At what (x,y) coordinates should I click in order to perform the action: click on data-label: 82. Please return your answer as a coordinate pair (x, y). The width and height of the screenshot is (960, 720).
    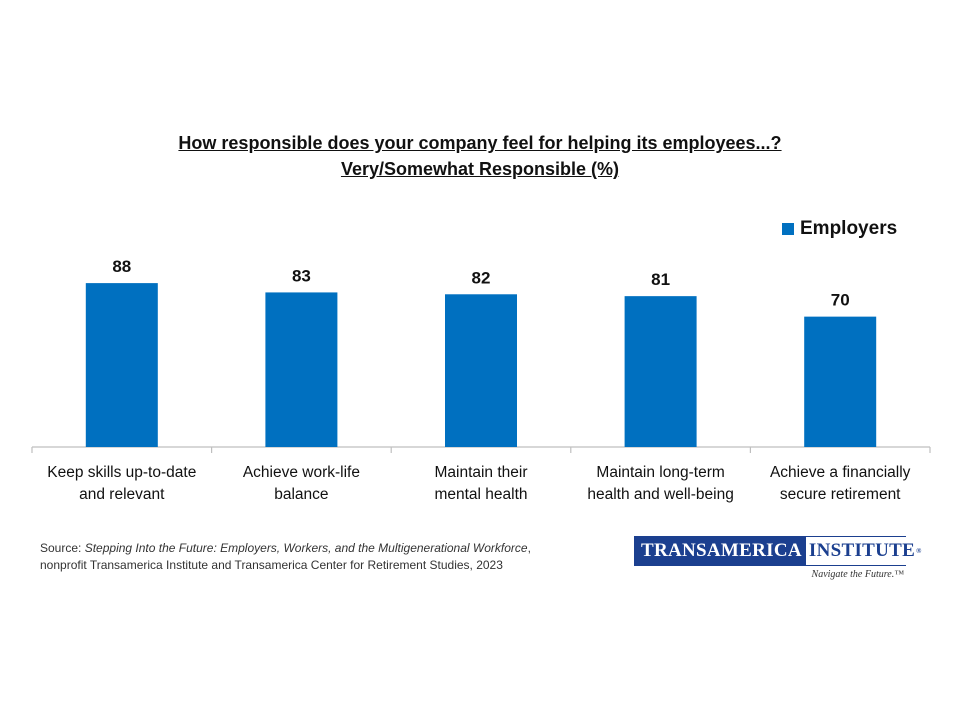
    Looking at the image, I should click on (481, 277).